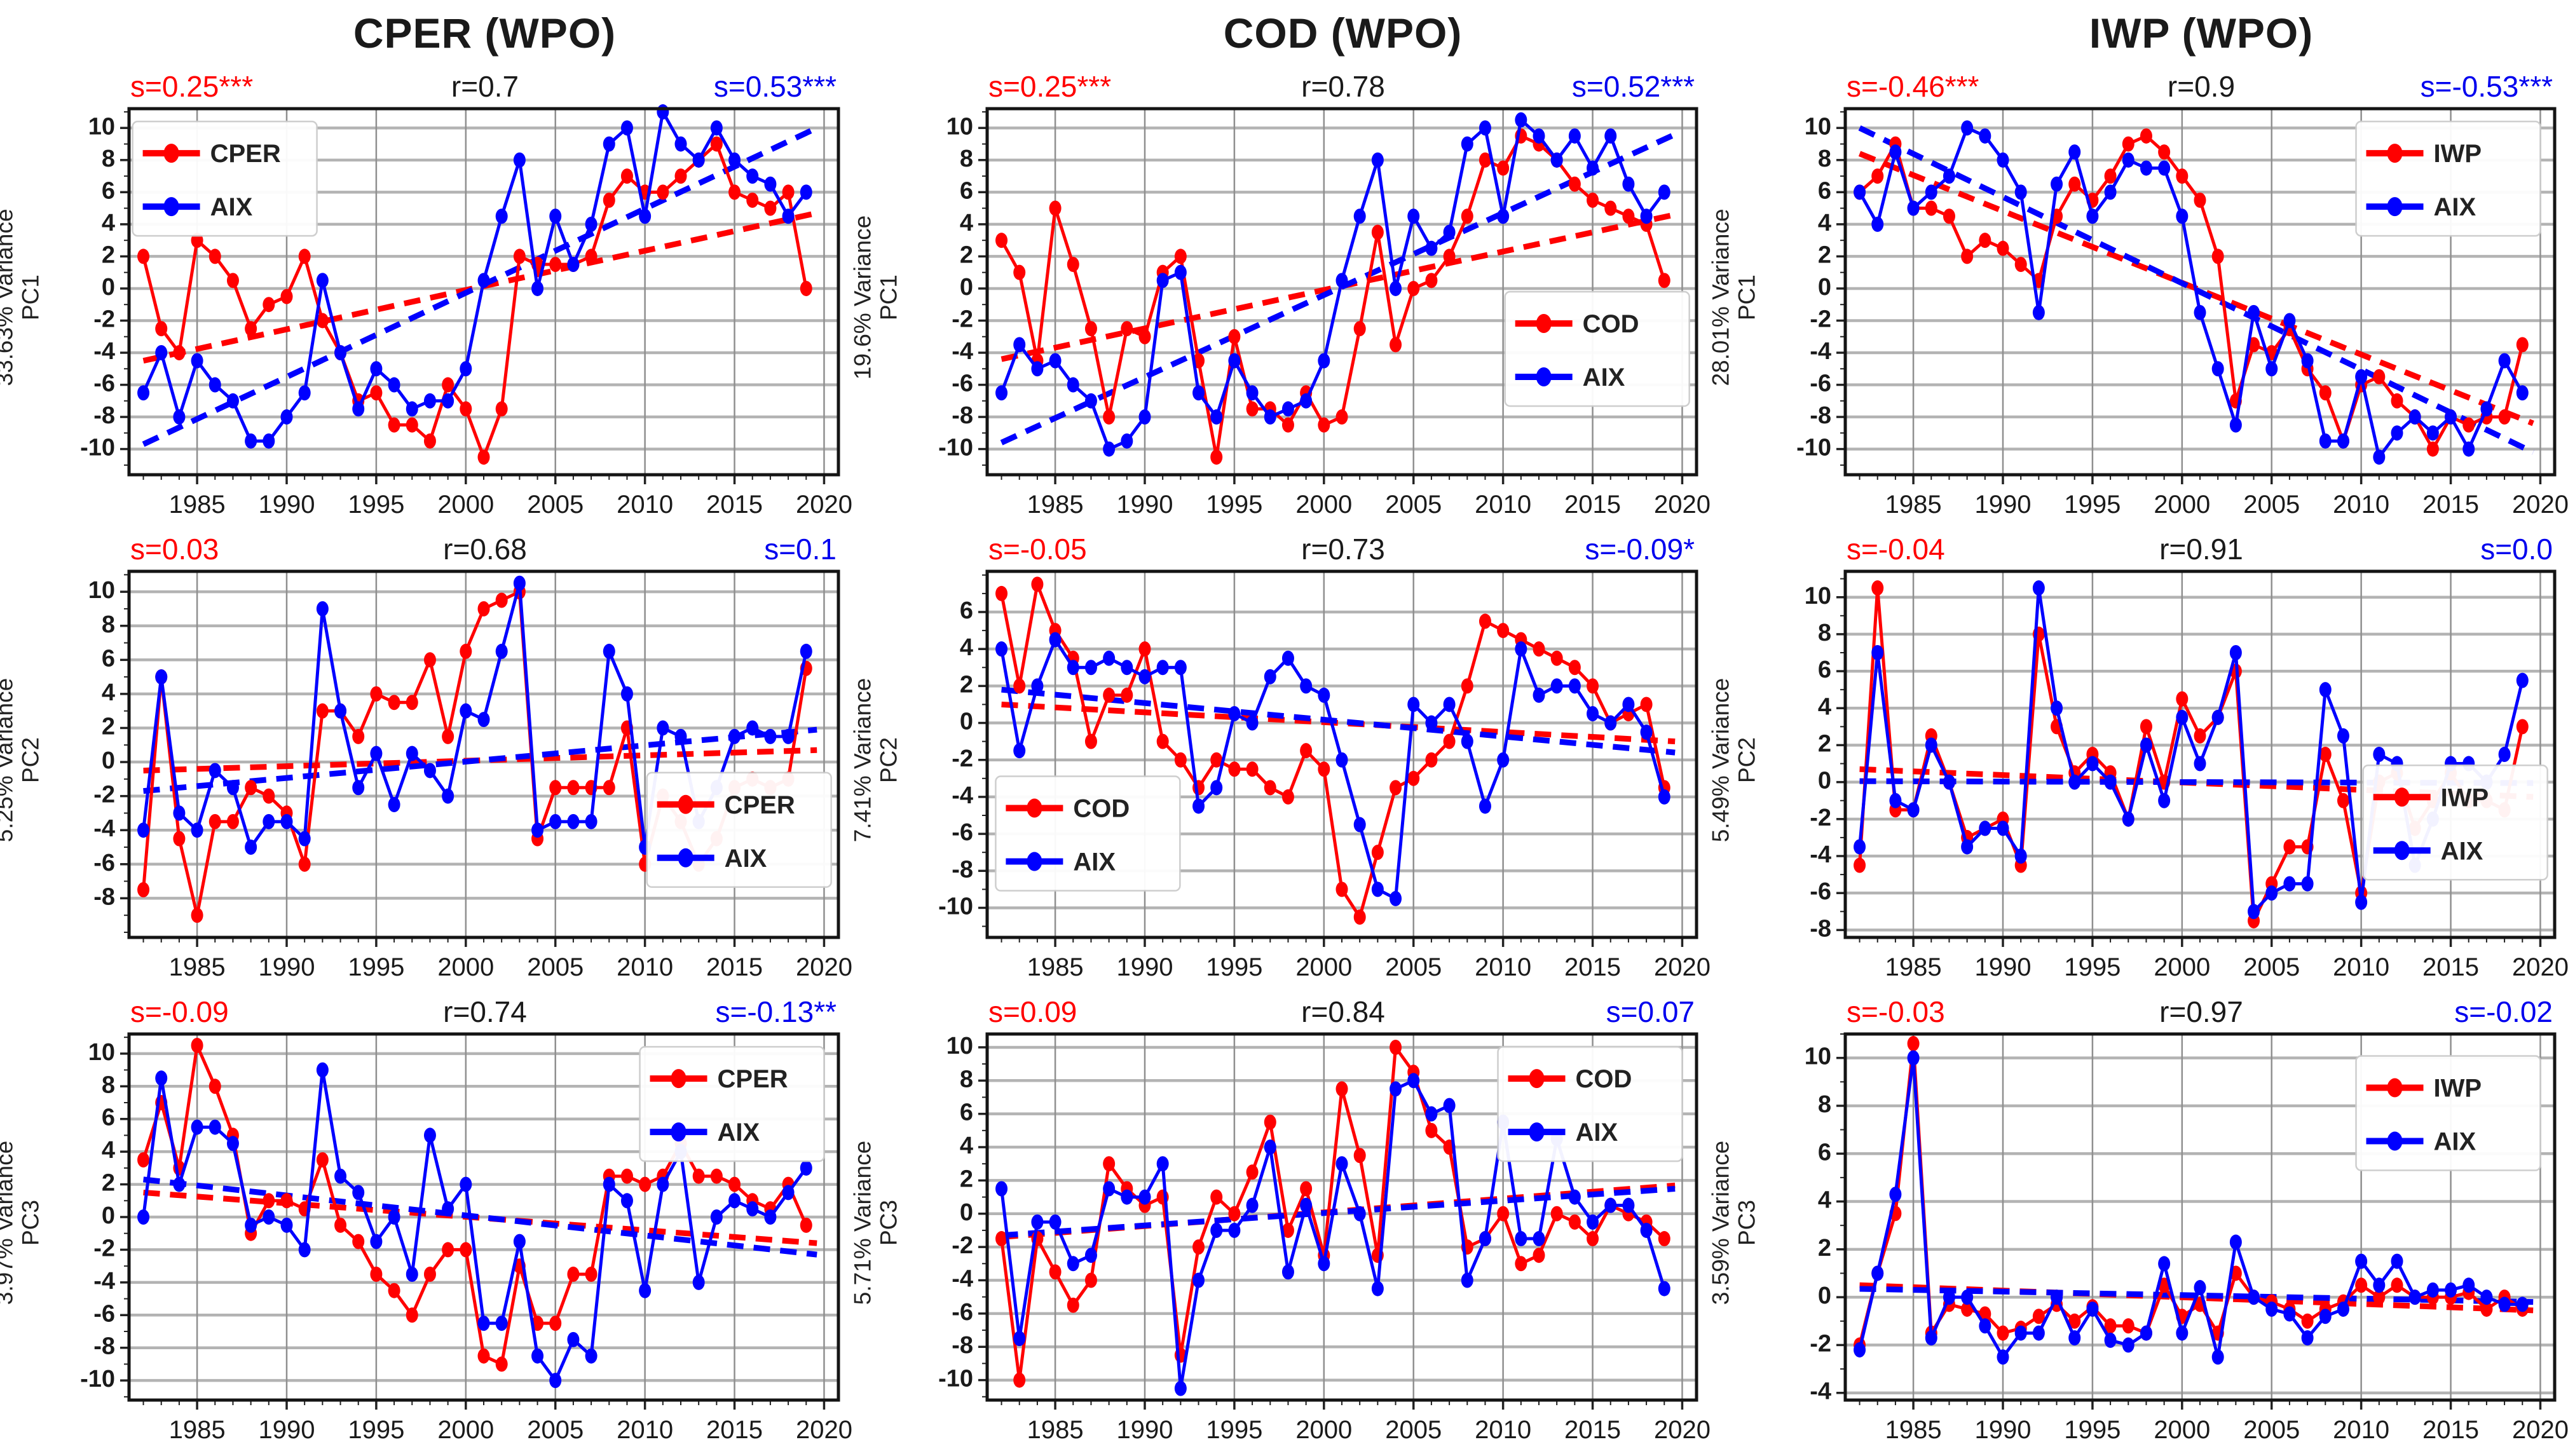 This screenshot has width=2575, height=1456. What do you see at coordinates (1032, 1011) in the screenshot?
I see `red-slope-annotation: s=0.09` at bounding box center [1032, 1011].